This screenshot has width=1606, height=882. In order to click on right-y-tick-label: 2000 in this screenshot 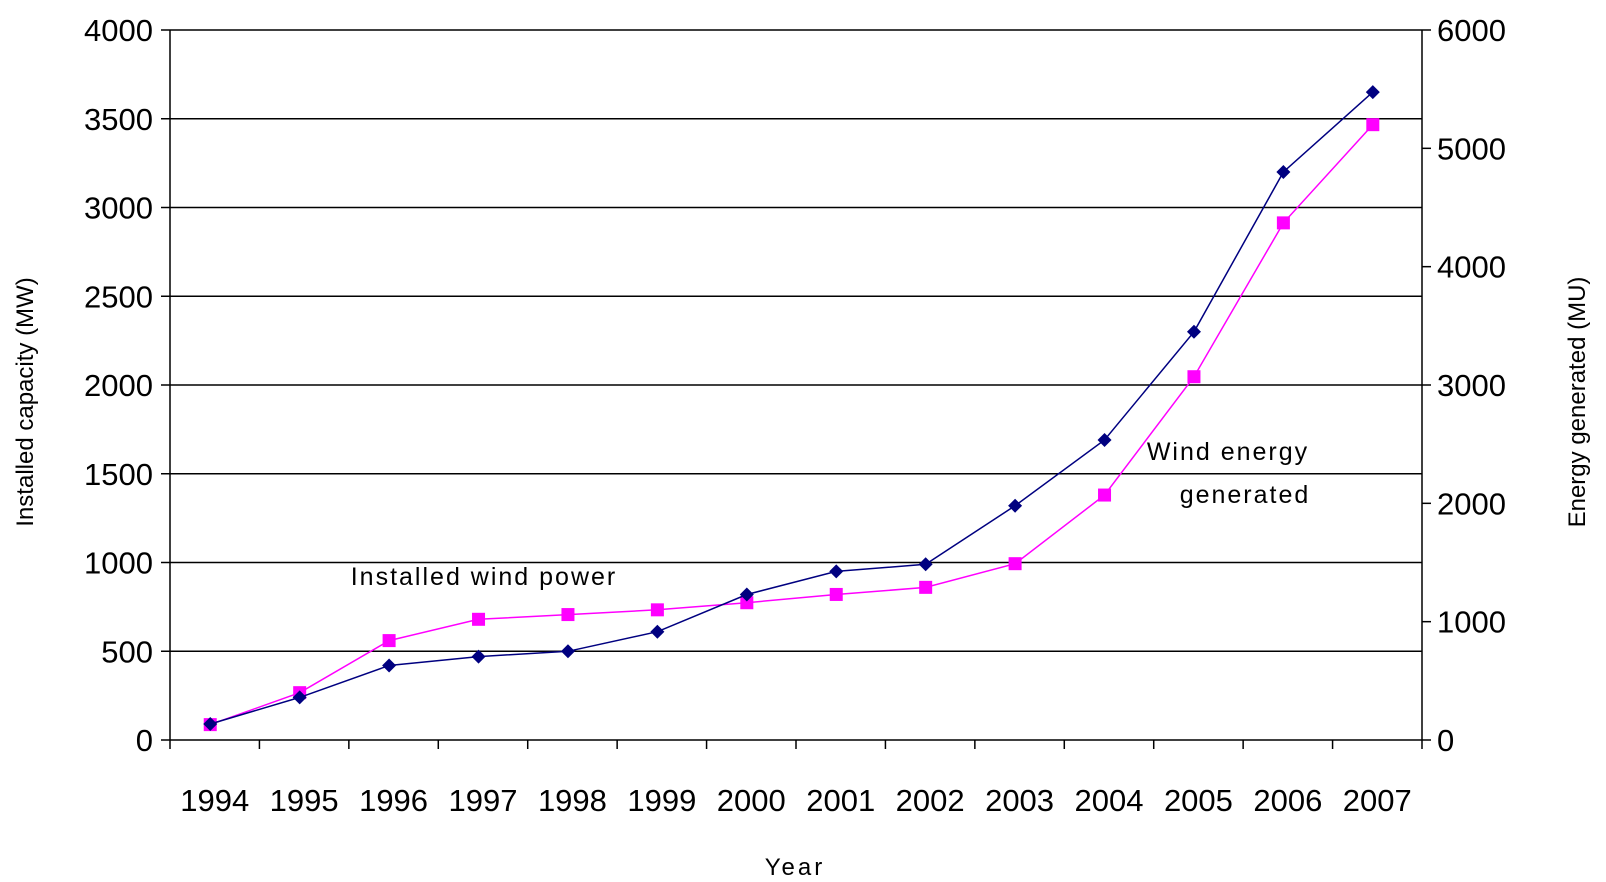, I will do `click(1471, 503)`.